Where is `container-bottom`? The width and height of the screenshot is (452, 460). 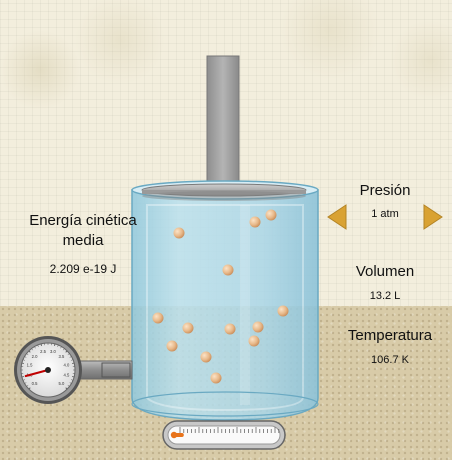
container-bottom is located at coordinates (225, 404).